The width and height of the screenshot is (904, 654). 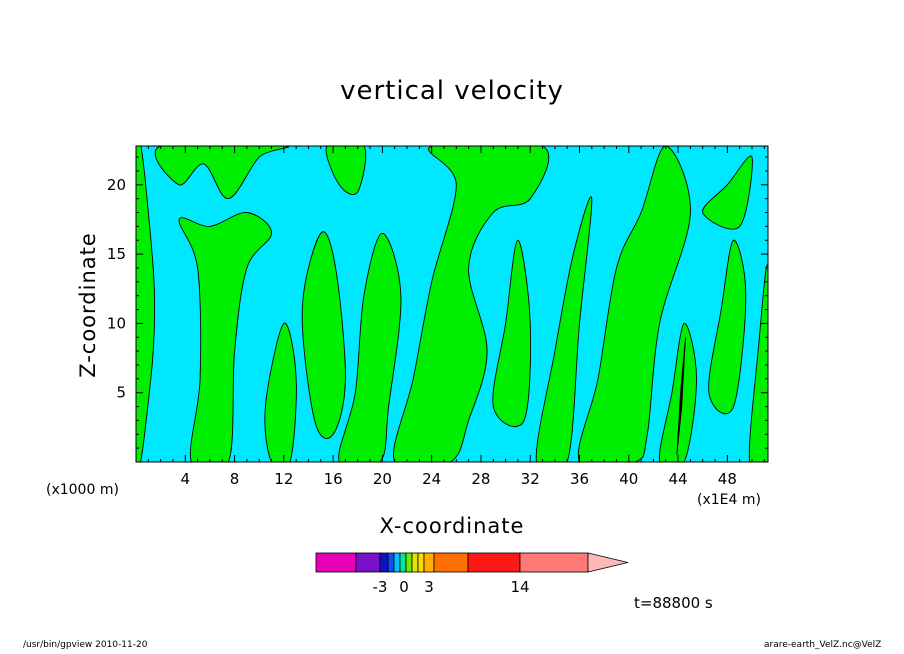 What do you see at coordinates (681, 396) in the screenshot?
I see `contour-extreme-region` at bounding box center [681, 396].